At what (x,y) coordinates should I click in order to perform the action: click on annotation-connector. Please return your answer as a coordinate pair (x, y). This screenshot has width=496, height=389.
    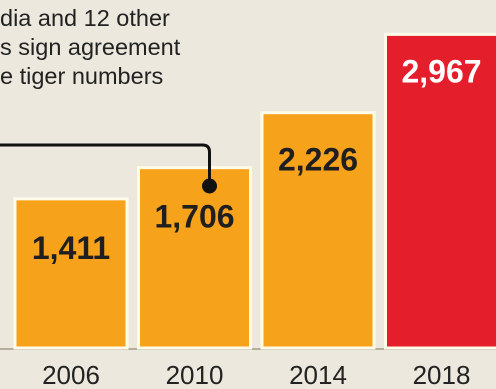
    Looking at the image, I should click on (105, 164).